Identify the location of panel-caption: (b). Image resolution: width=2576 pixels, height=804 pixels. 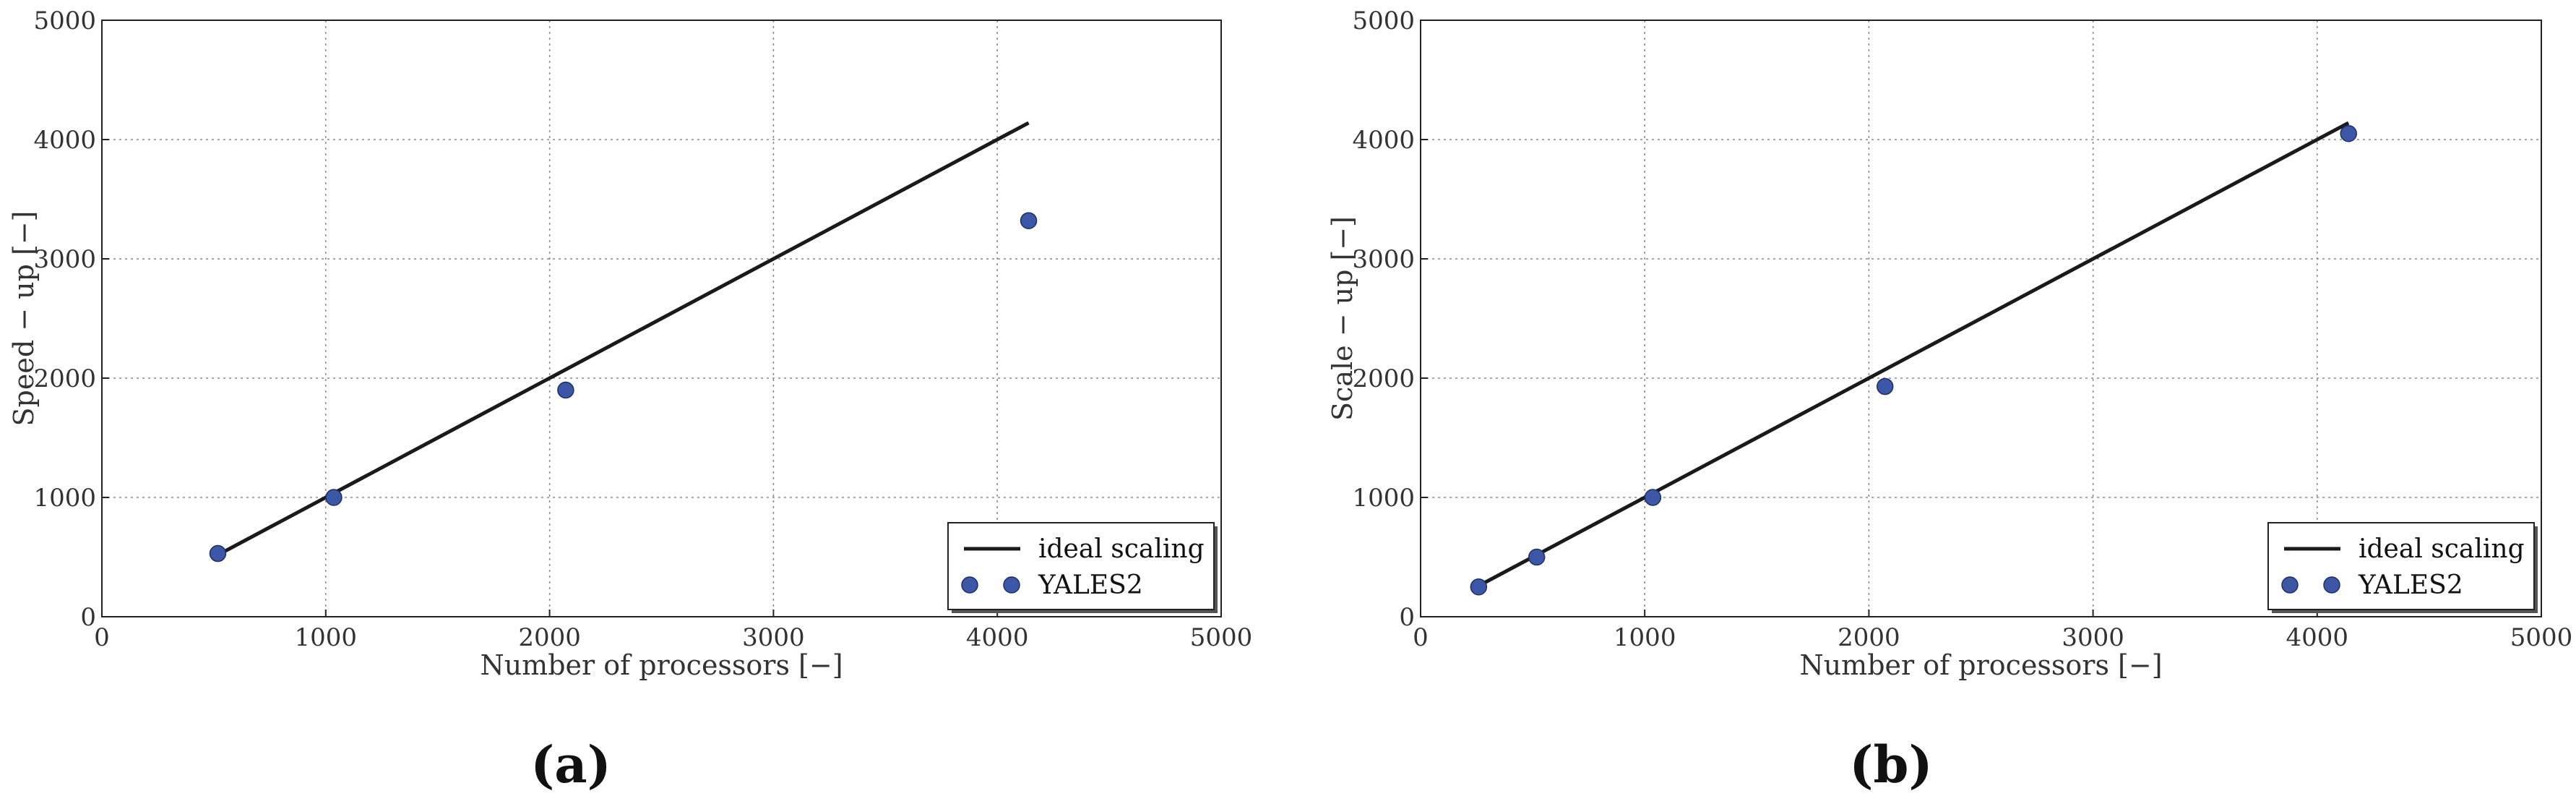
(1890, 765).